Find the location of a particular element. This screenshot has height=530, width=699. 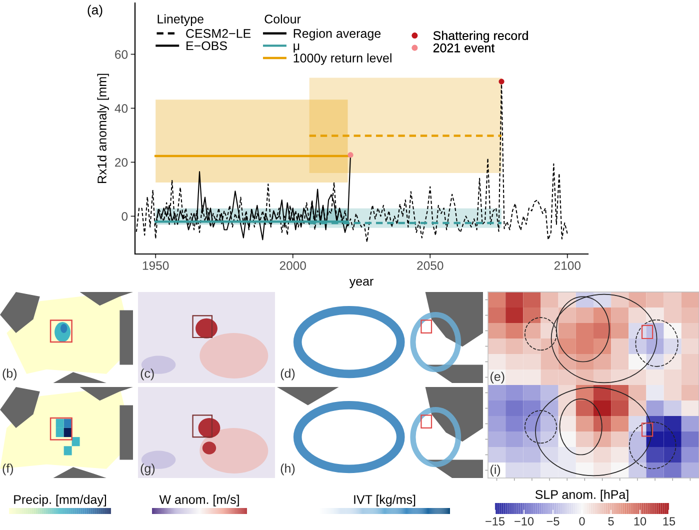

color-bar-title: SLP anom. [hPa] is located at coordinates (581, 496).